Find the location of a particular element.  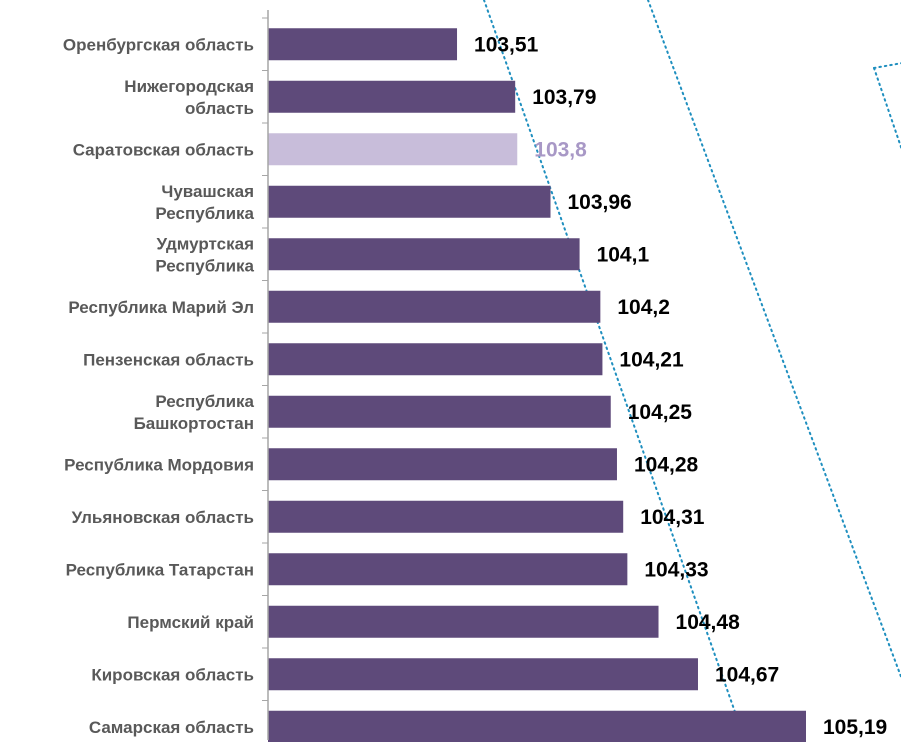

axis-group is located at coordinates (265, 375).